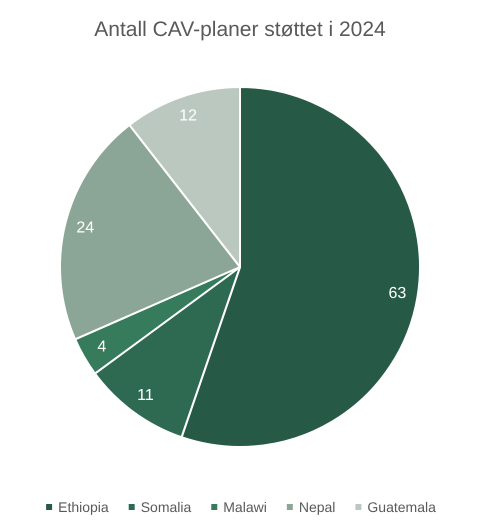 This screenshot has height=531, width=480. I want to click on legend-label: Guatemala, so click(401, 507).